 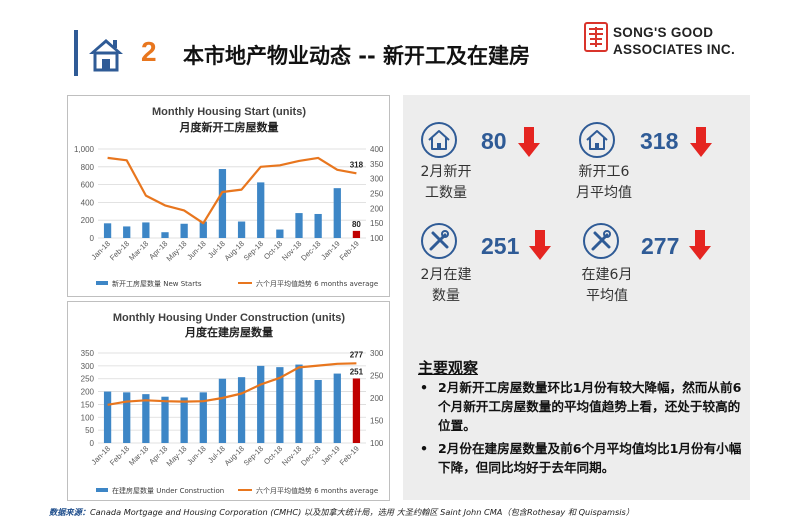 What do you see at coordinates (229, 112) in the screenshot?
I see `chart-title: Monthly Housing Start (units)` at bounding box center [229, 112].